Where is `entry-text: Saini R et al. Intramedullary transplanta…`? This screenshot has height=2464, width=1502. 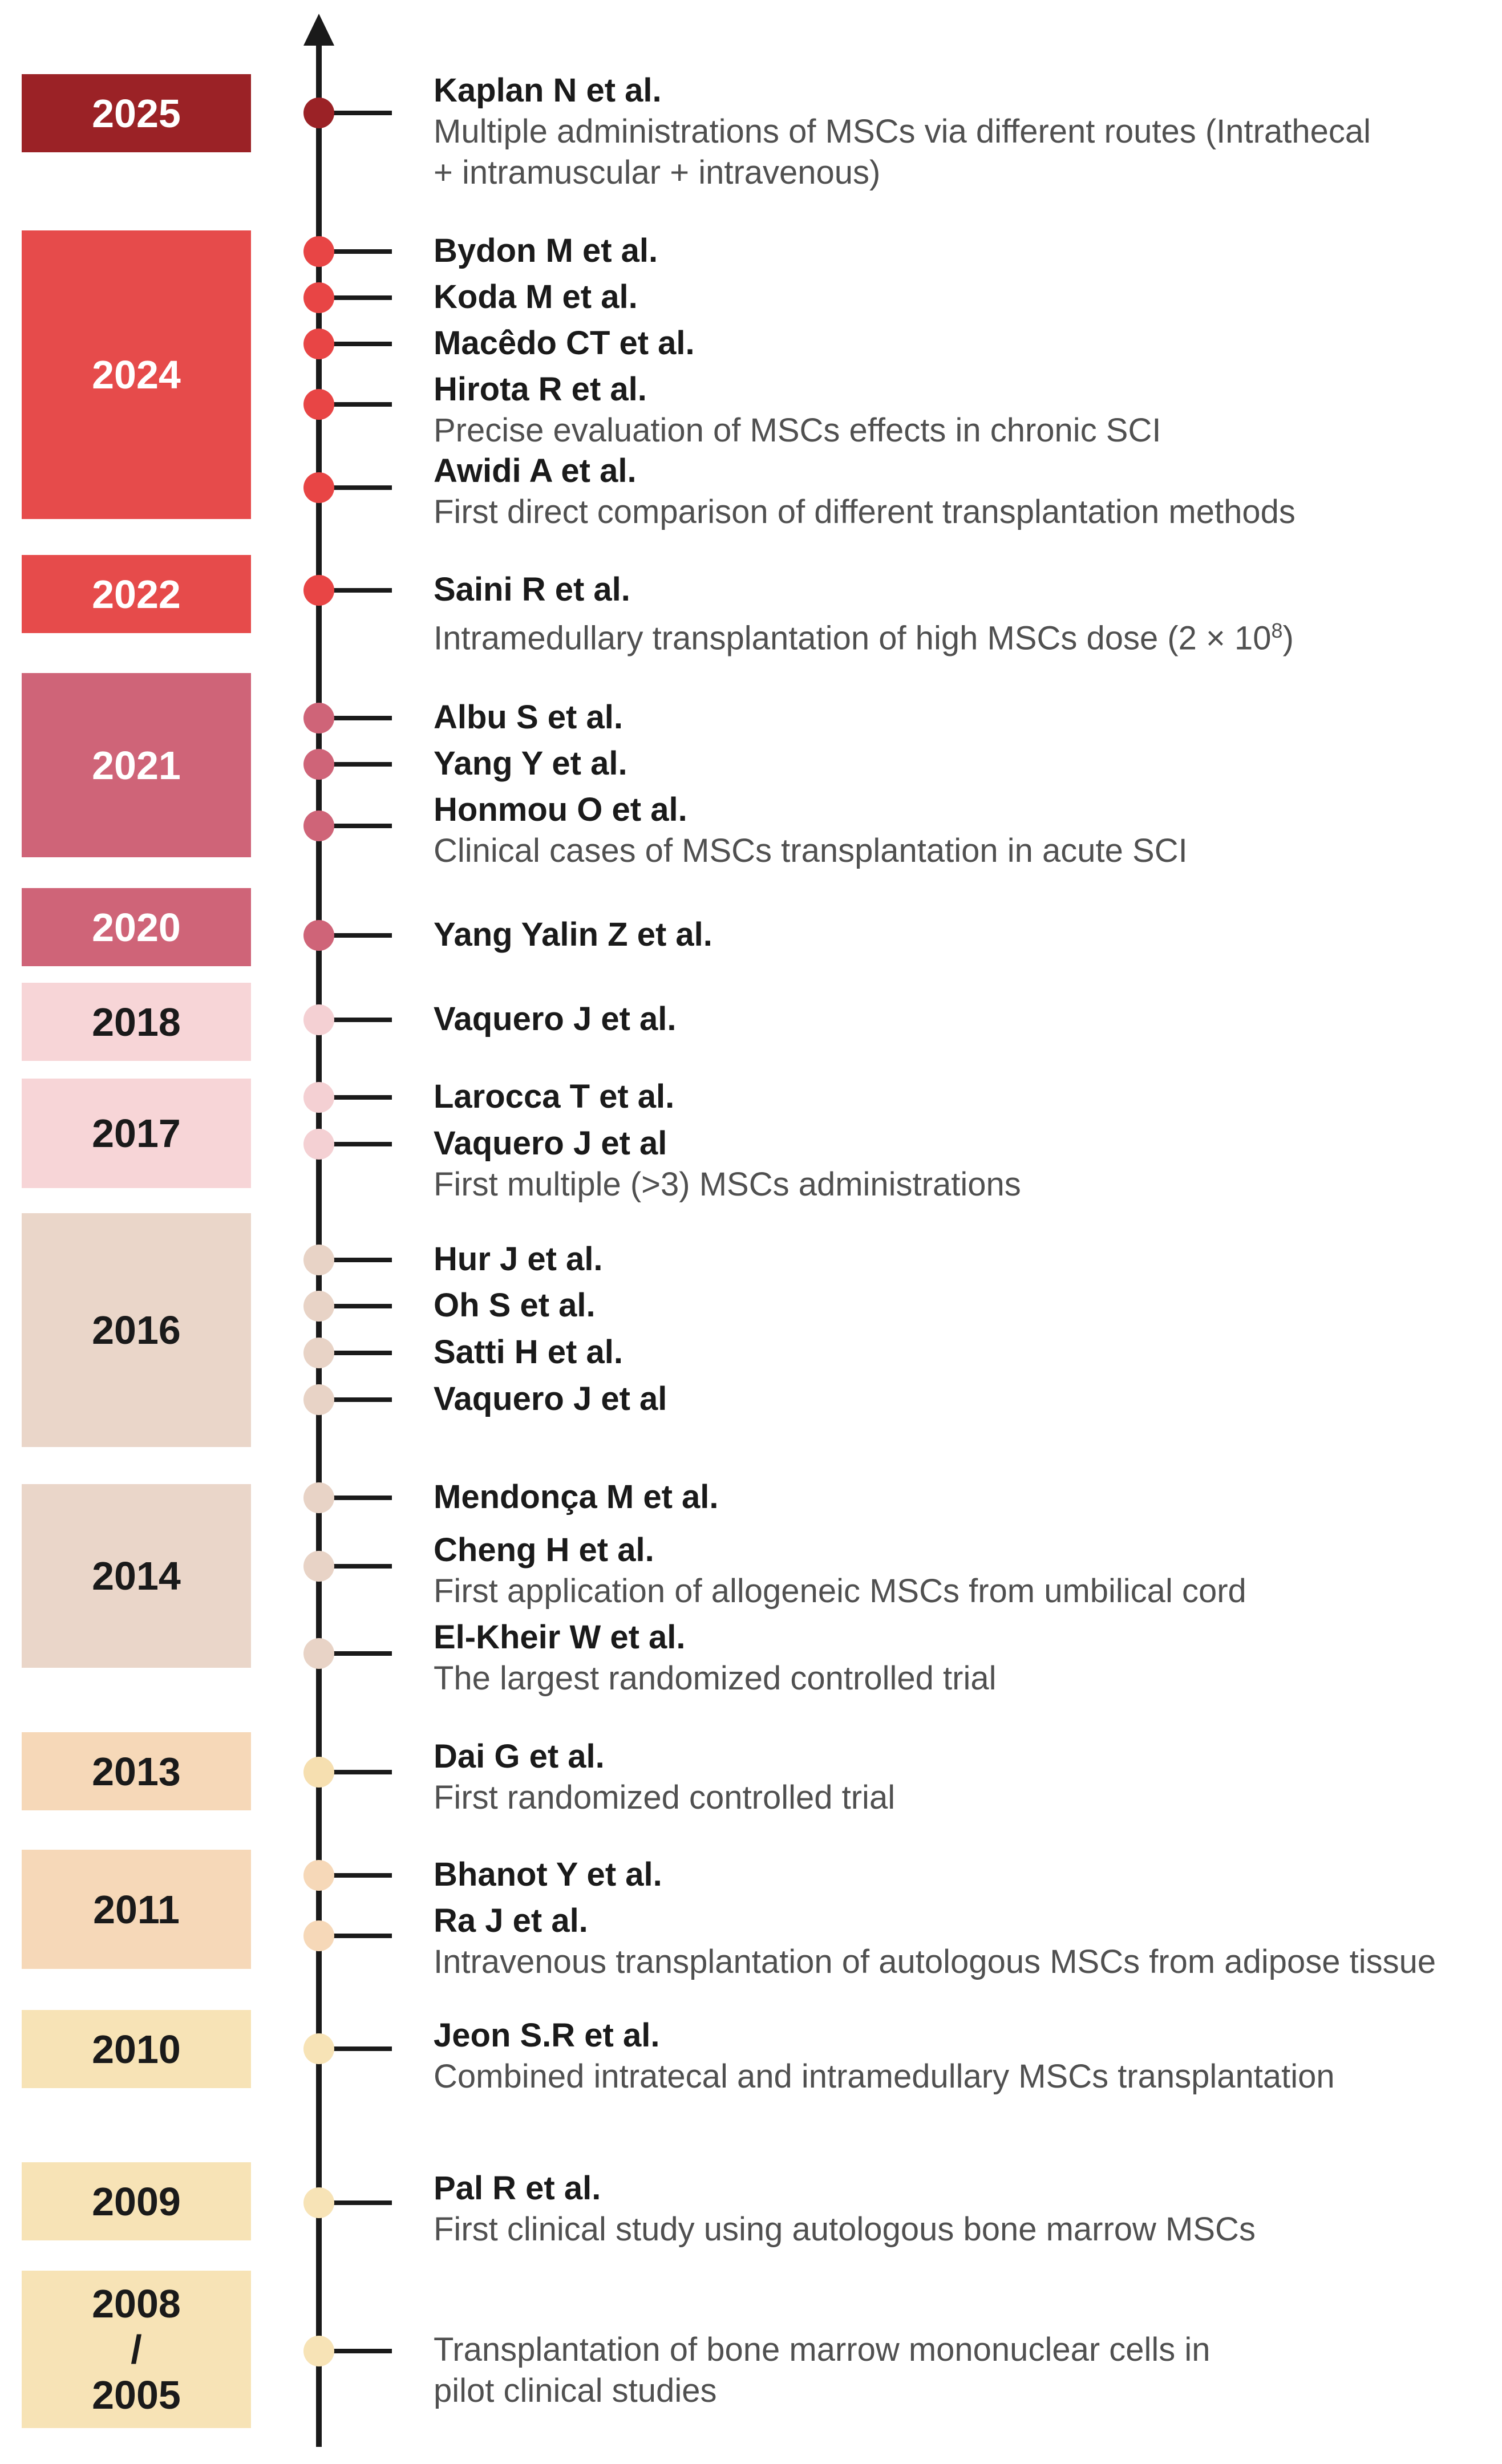
entry-text: Saini R et al. Intramedullary transplanta… is located at coordinates (864, 614).